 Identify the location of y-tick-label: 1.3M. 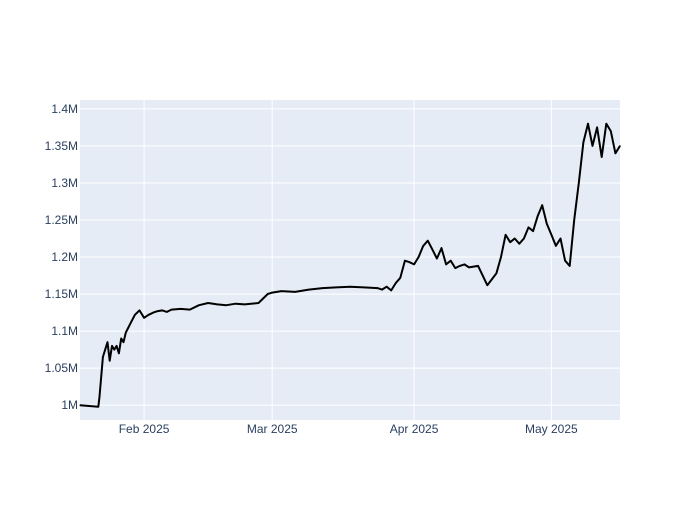
(64, 183).